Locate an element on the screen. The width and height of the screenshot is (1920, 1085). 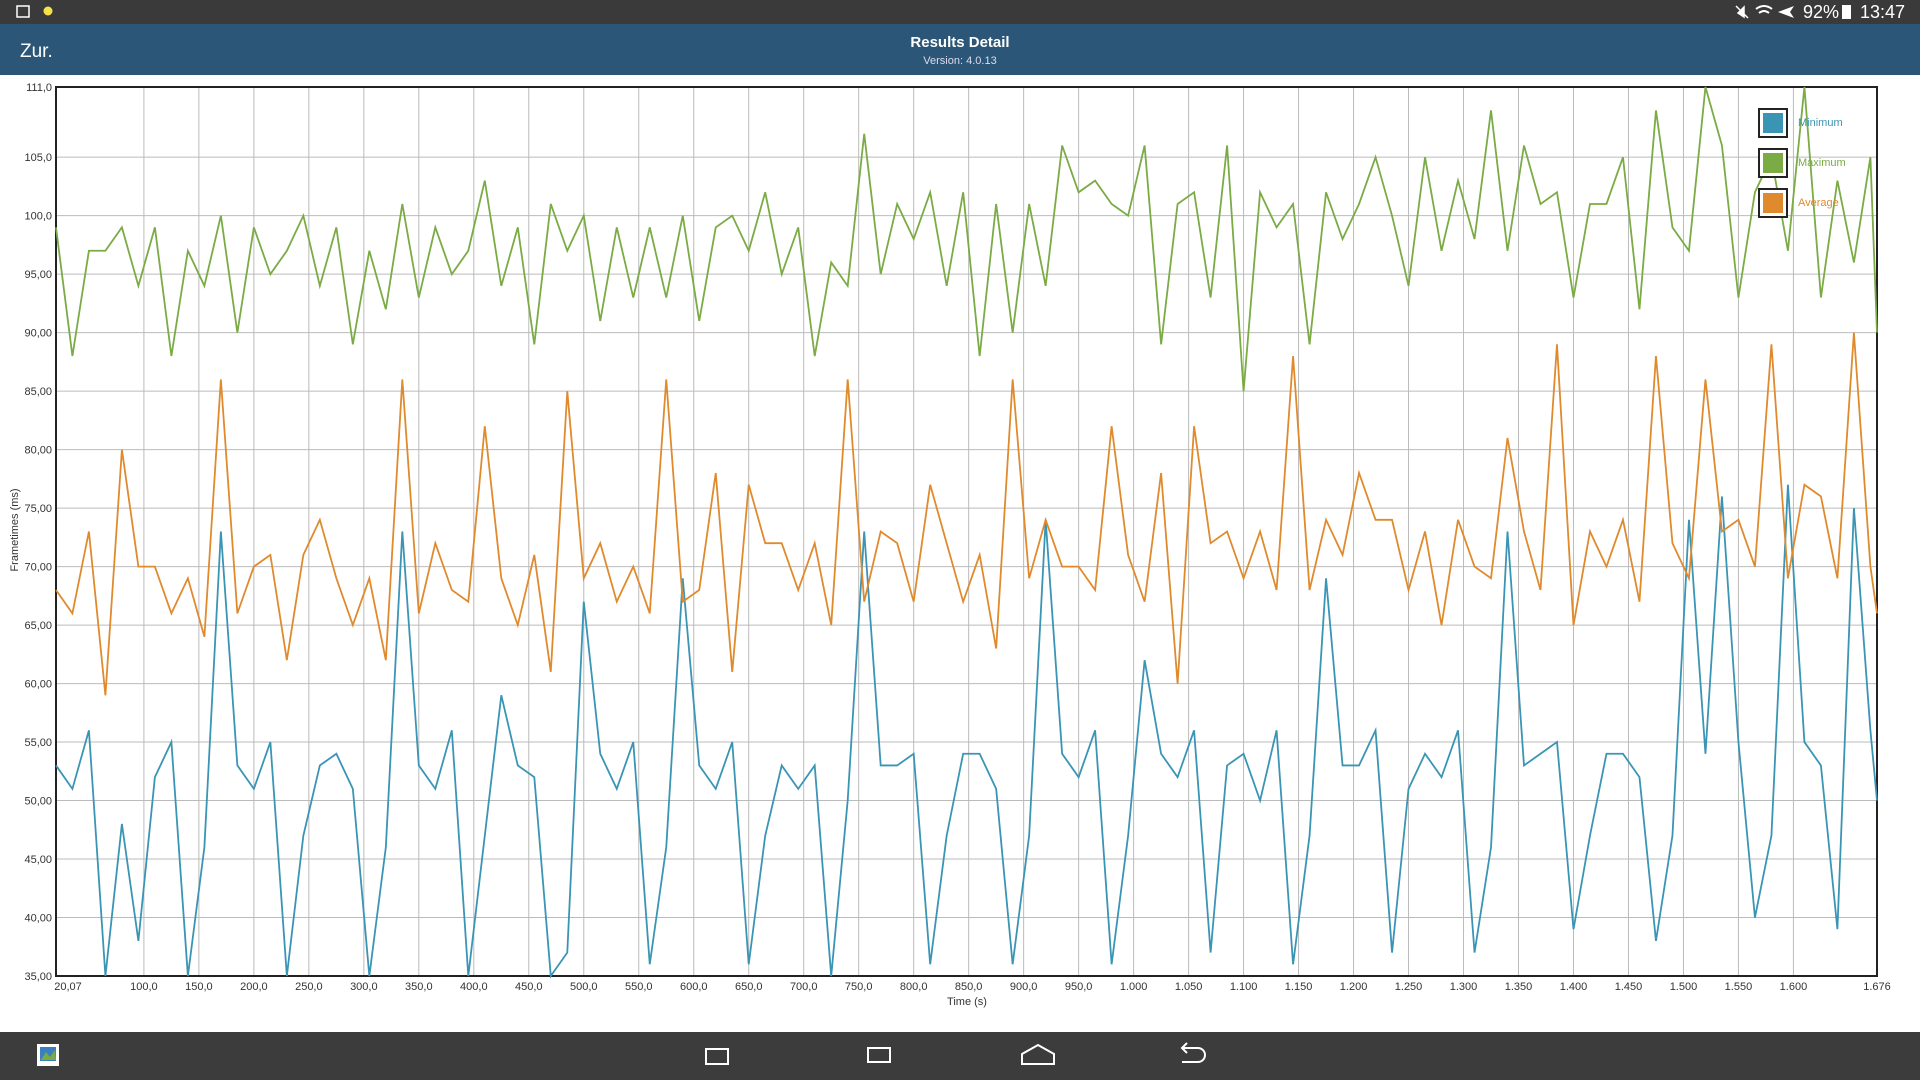
y-tick-label: 111,0 is located at coordinates (39, 88).